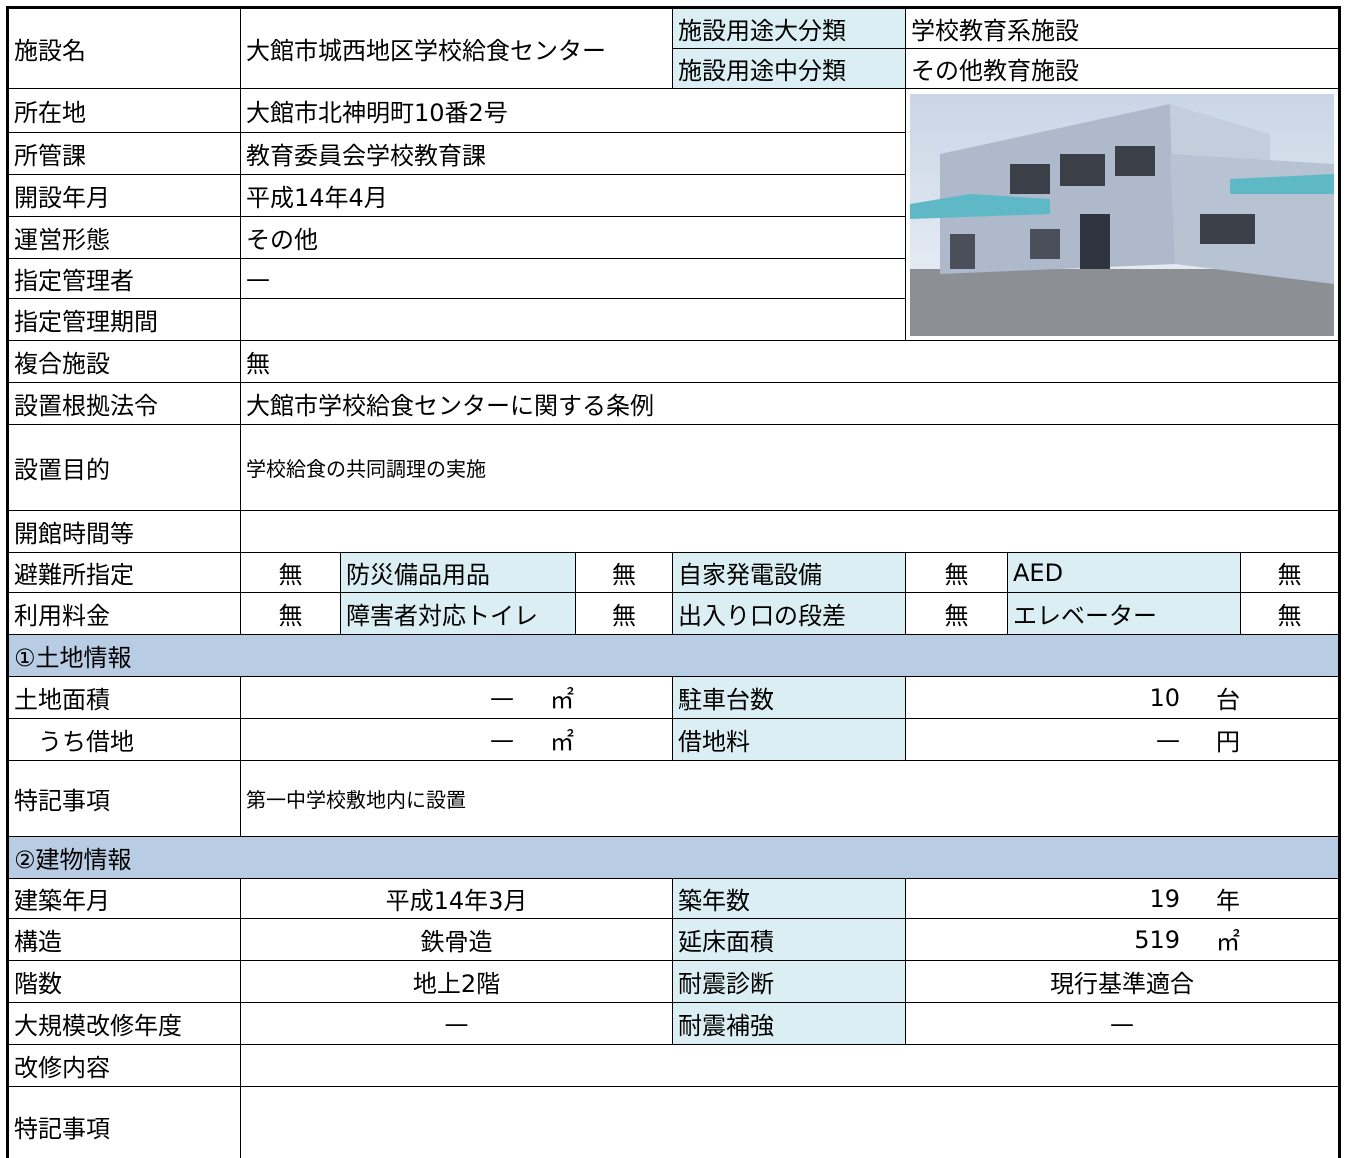 The image size is (1346, 1158). I want to click on cell-value: — 円, so click(1122, 739).